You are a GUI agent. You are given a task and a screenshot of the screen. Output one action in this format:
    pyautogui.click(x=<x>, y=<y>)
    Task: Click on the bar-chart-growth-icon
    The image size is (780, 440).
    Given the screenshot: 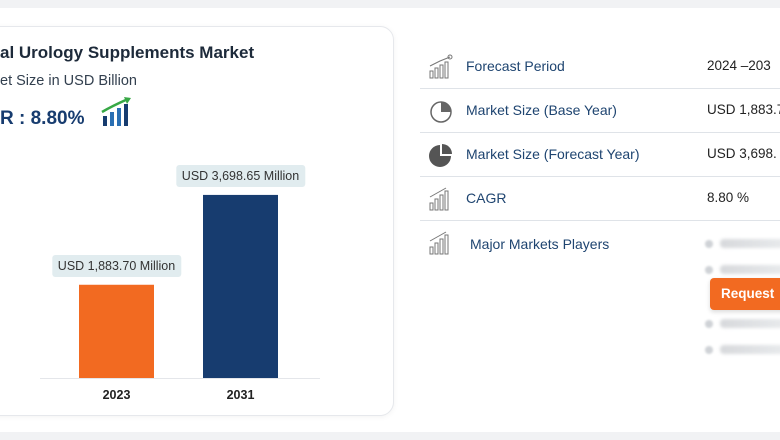 What is the action you would take?
    pyautogui.click(x=441, y=66)
    